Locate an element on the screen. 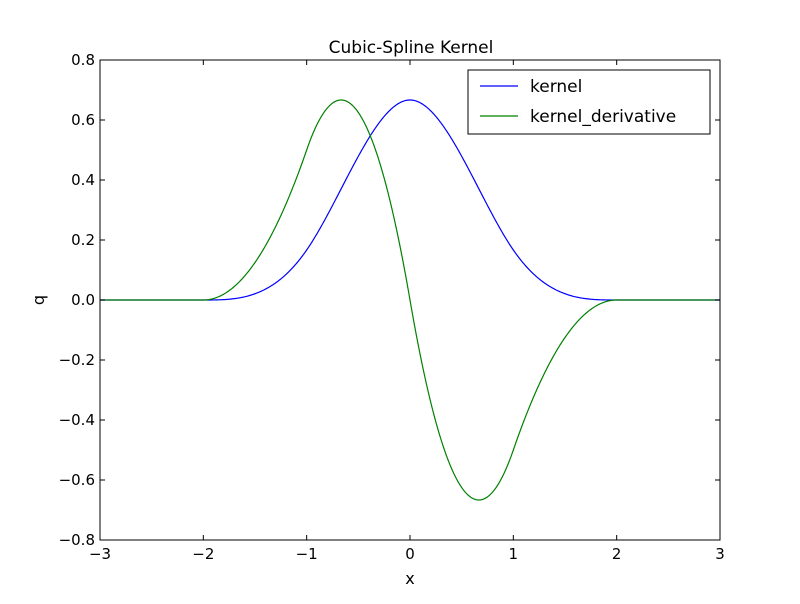 This screenshot has height=604, width=800. legend-box is located at coordinates (589, 102).